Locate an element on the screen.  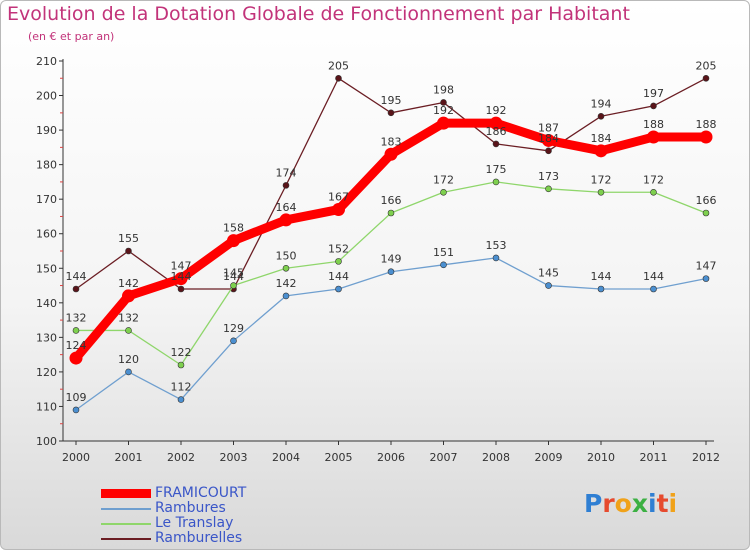
data-label: 186 is located at coordinates (496, 131).